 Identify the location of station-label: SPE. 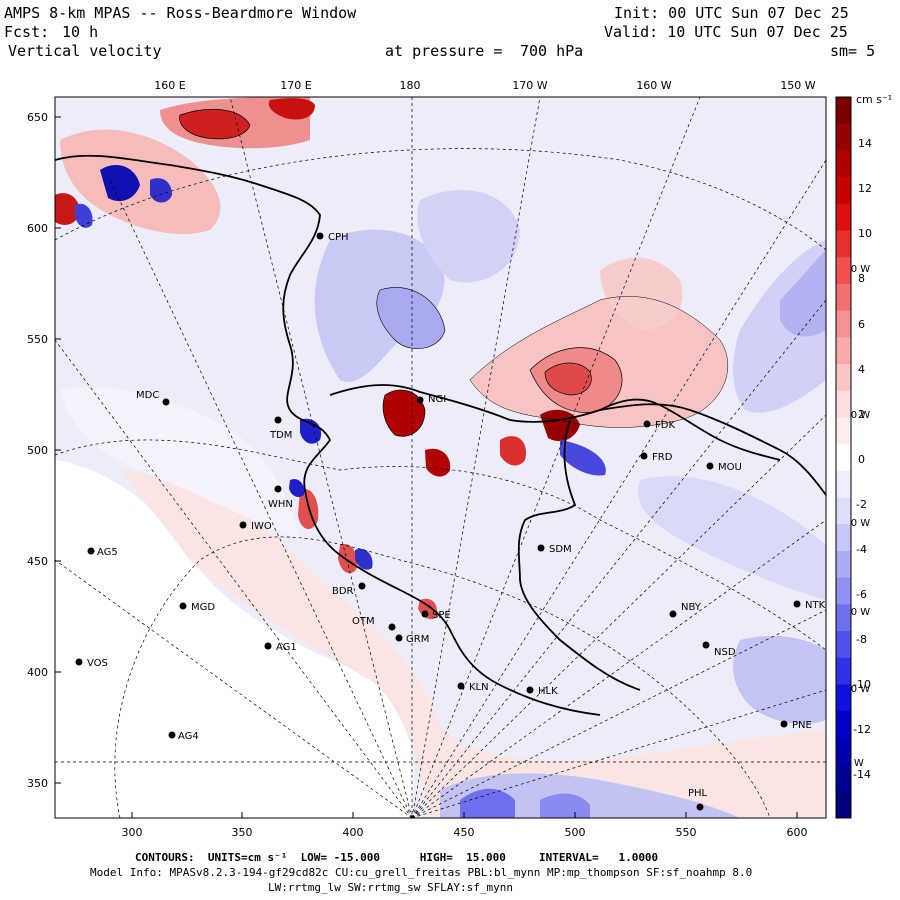
(441, 615).